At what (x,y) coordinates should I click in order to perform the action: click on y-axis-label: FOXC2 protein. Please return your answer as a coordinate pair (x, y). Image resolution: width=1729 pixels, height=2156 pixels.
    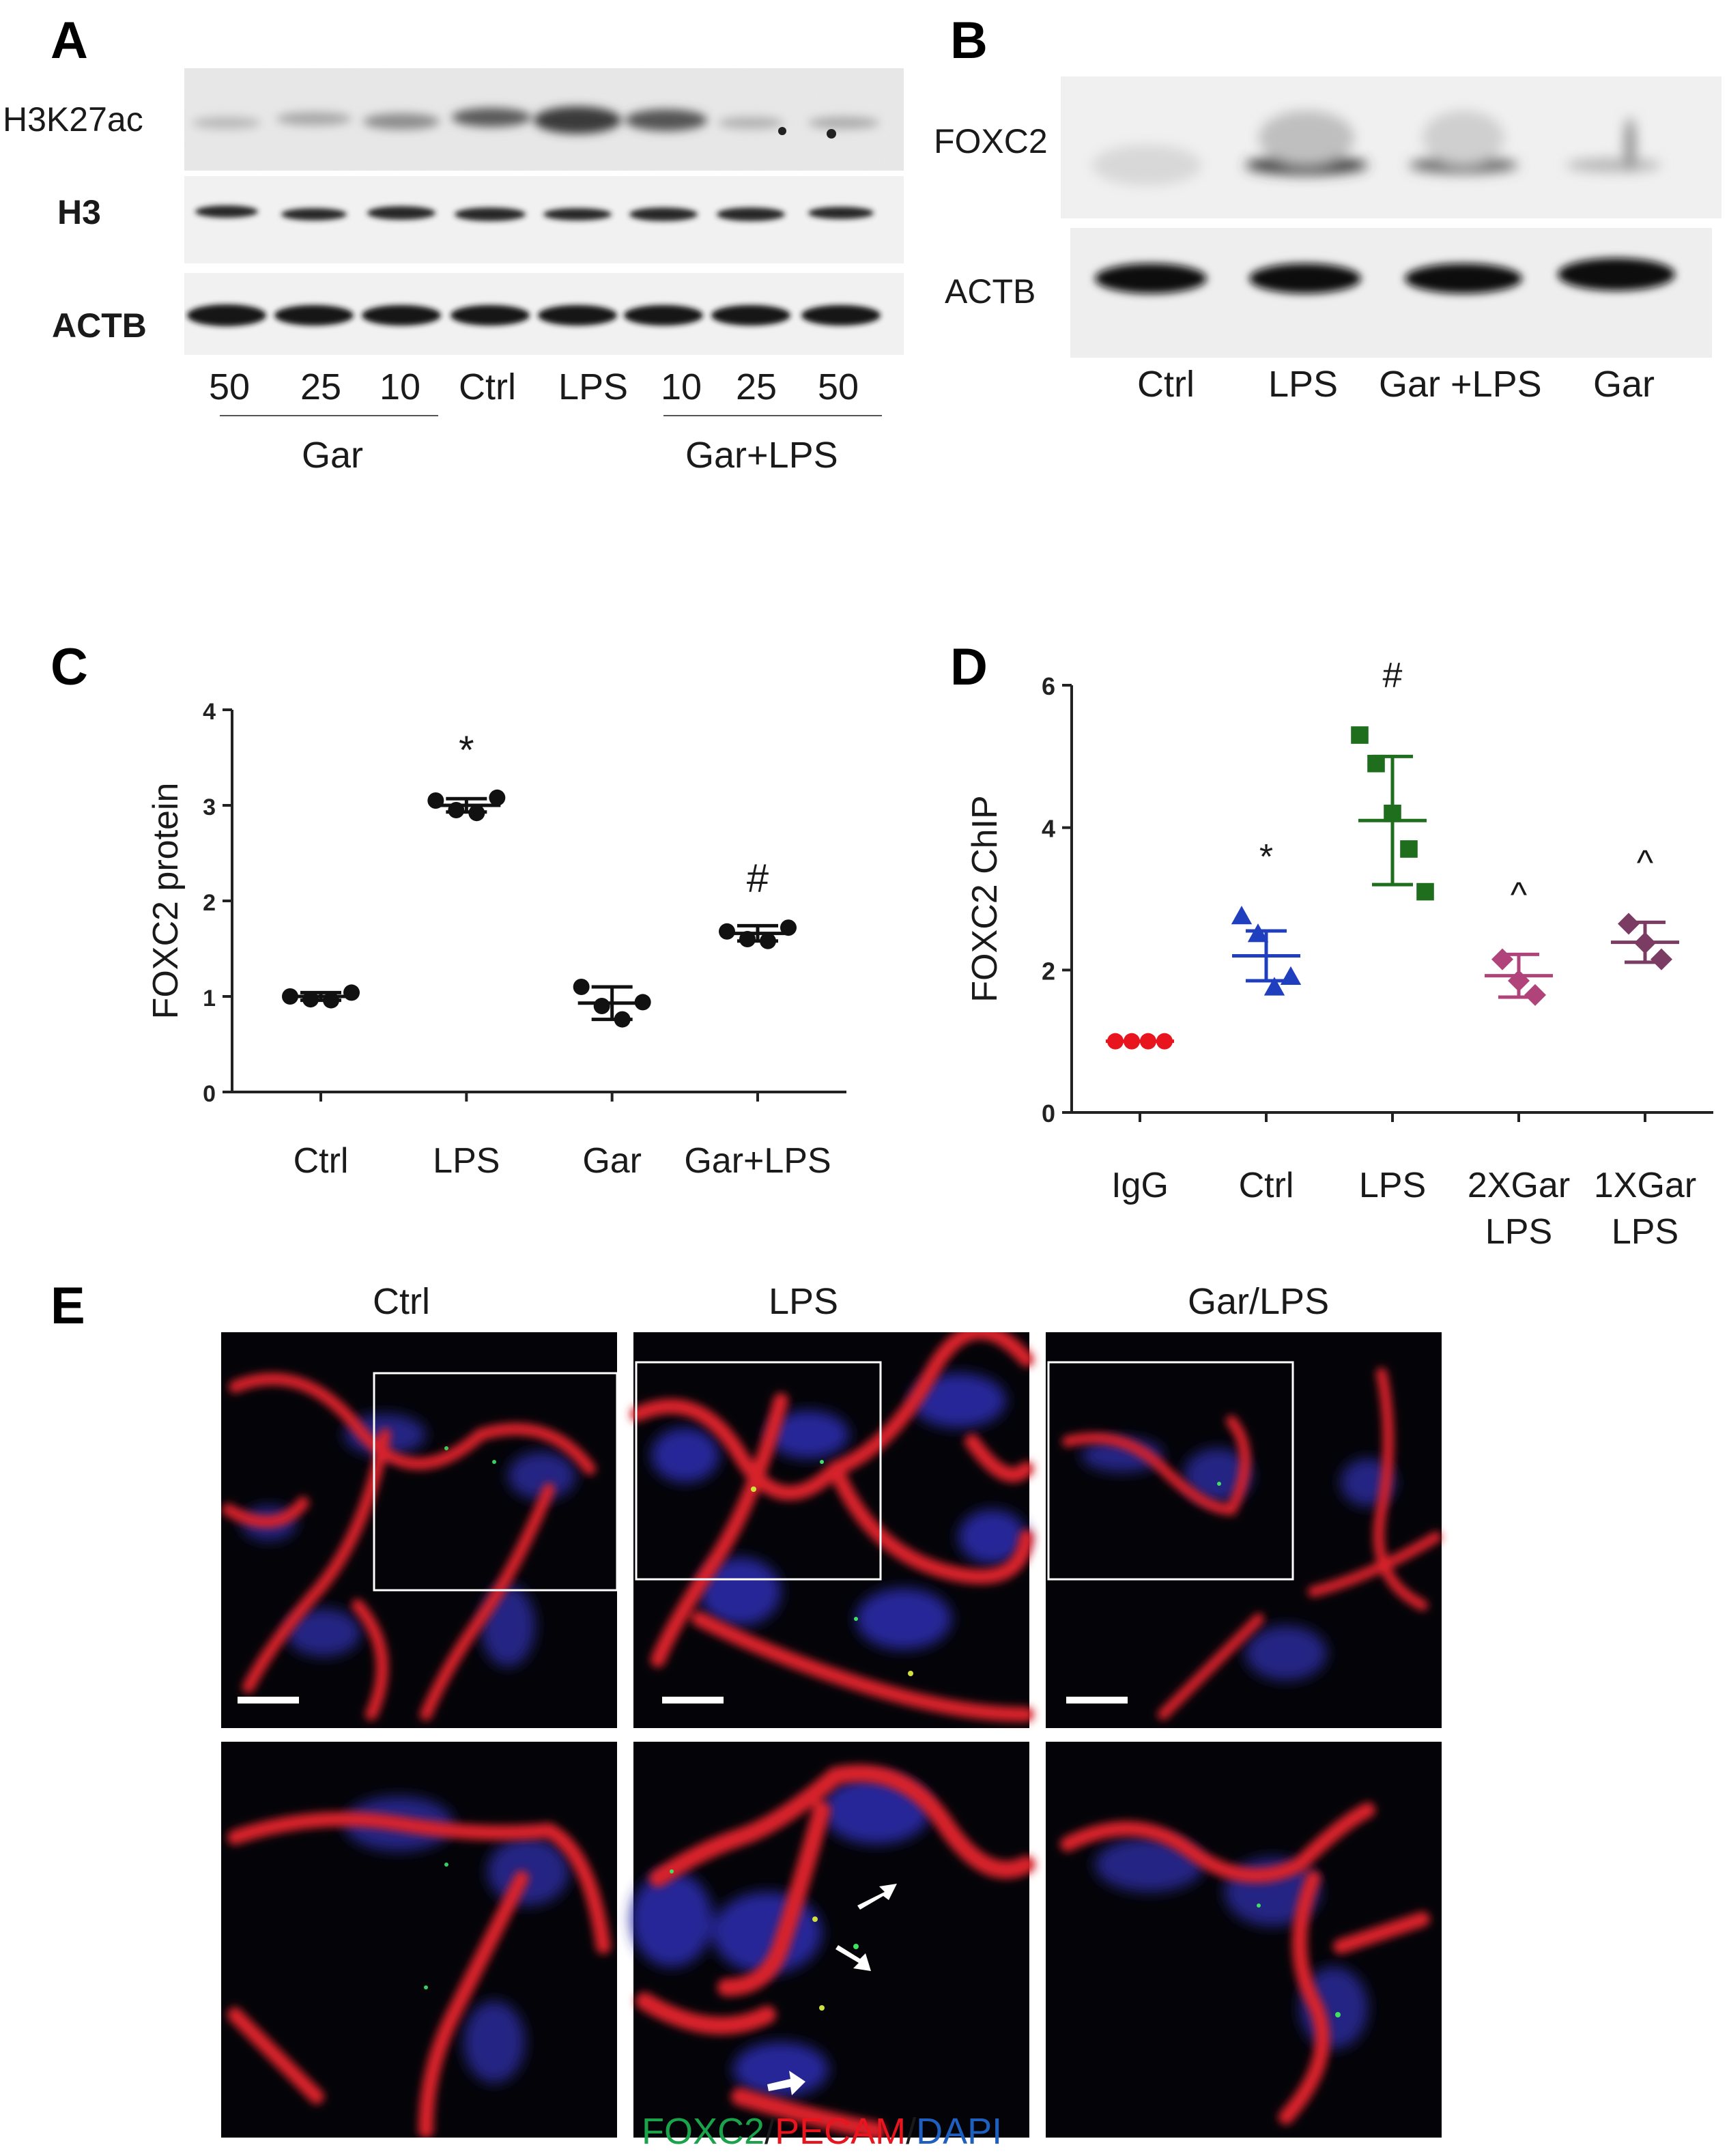
    Looking at the image, I should click on (166, 901).